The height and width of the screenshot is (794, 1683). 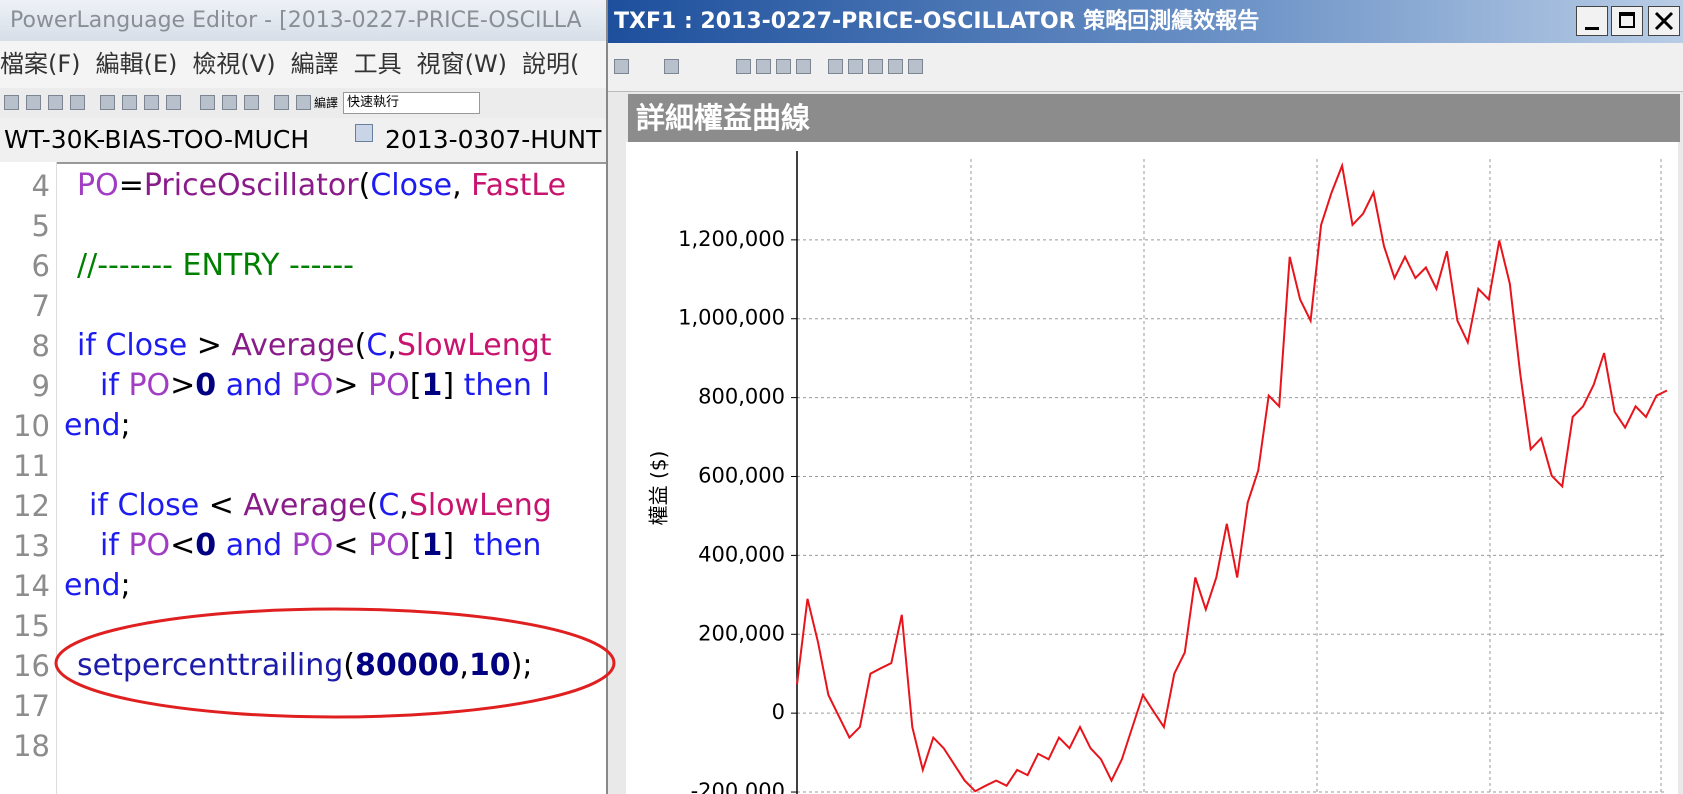 I want to click on panel-title: 詳細權益曲線, so click(x=1154, y=118).